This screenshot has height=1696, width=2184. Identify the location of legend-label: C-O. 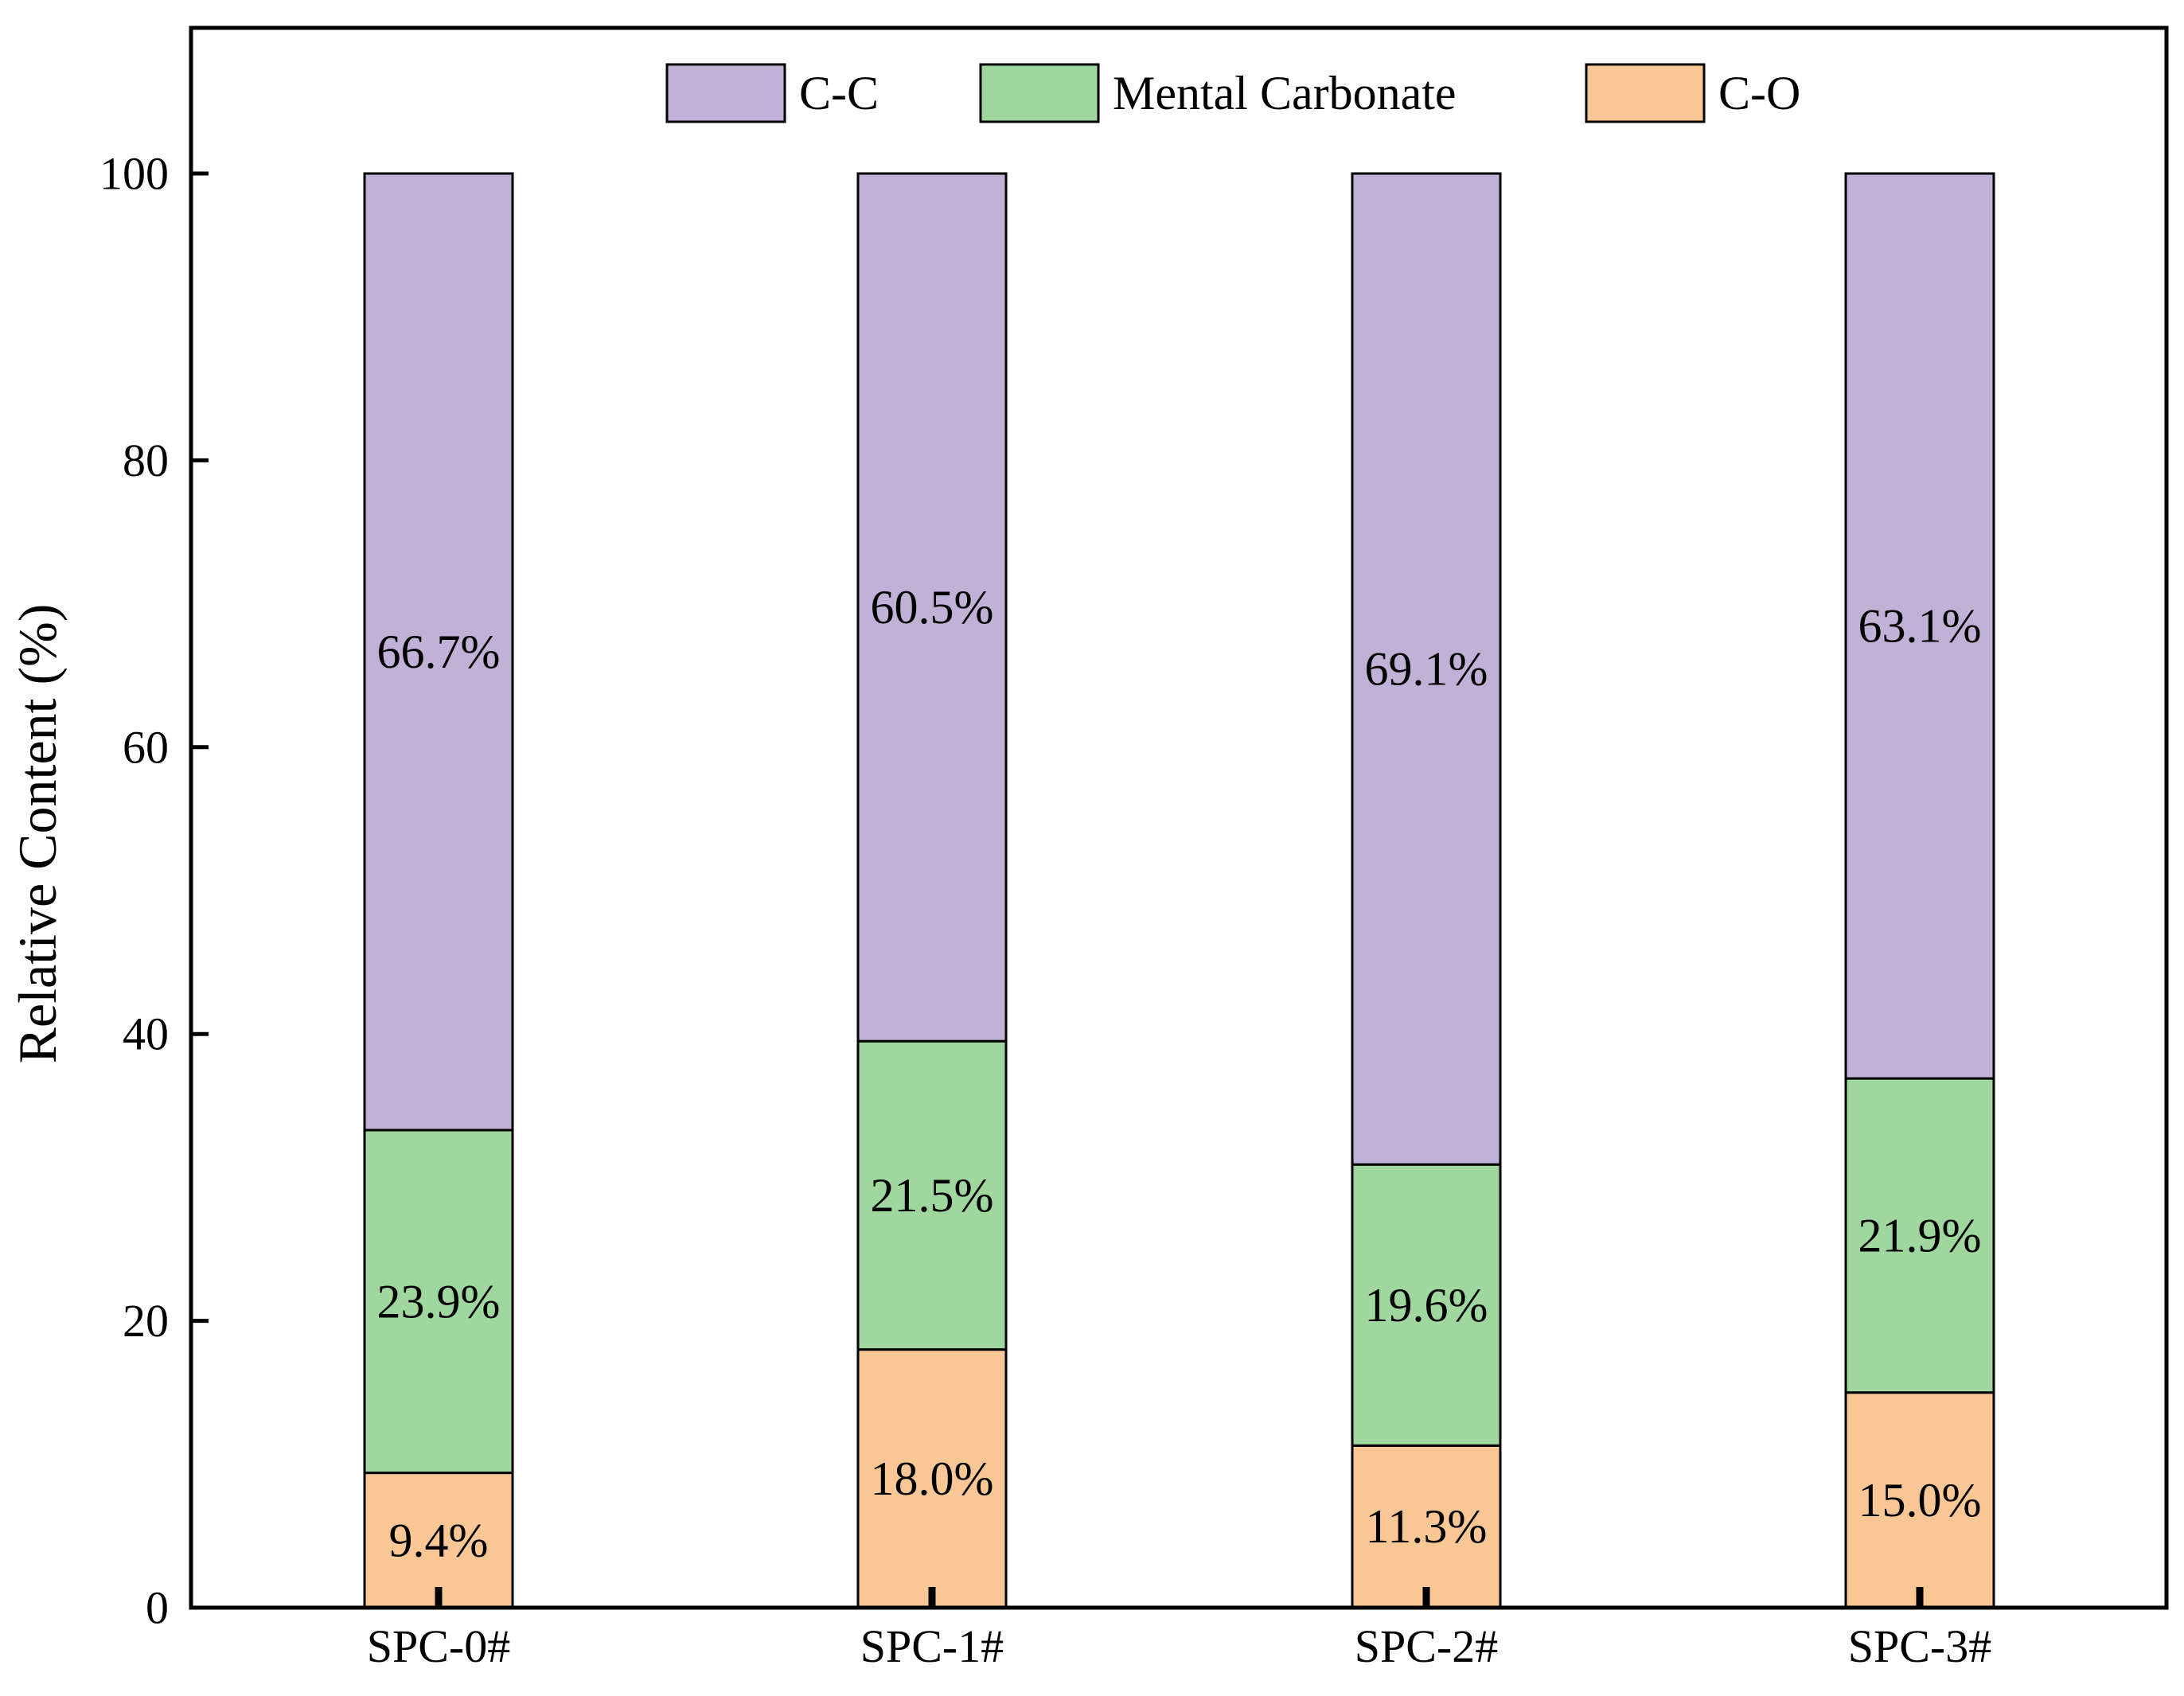
(1759, 93).